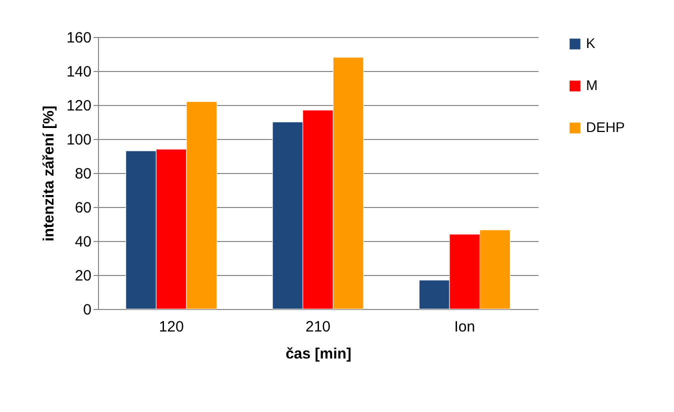 This screenshot has height=412, width=674. What do you see at coordinates (79, 140) in the screenshot?
I see `y-tick-label: 100` at bounding box center [79, 140].